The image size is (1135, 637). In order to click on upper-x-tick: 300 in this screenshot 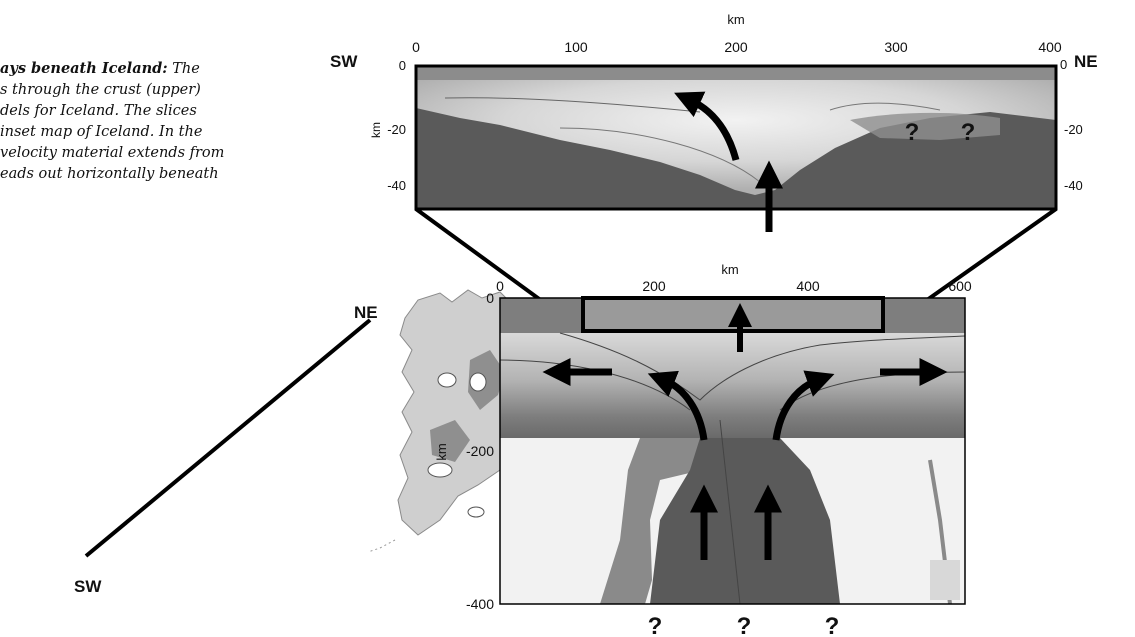, I will do `click(896, 47)`.